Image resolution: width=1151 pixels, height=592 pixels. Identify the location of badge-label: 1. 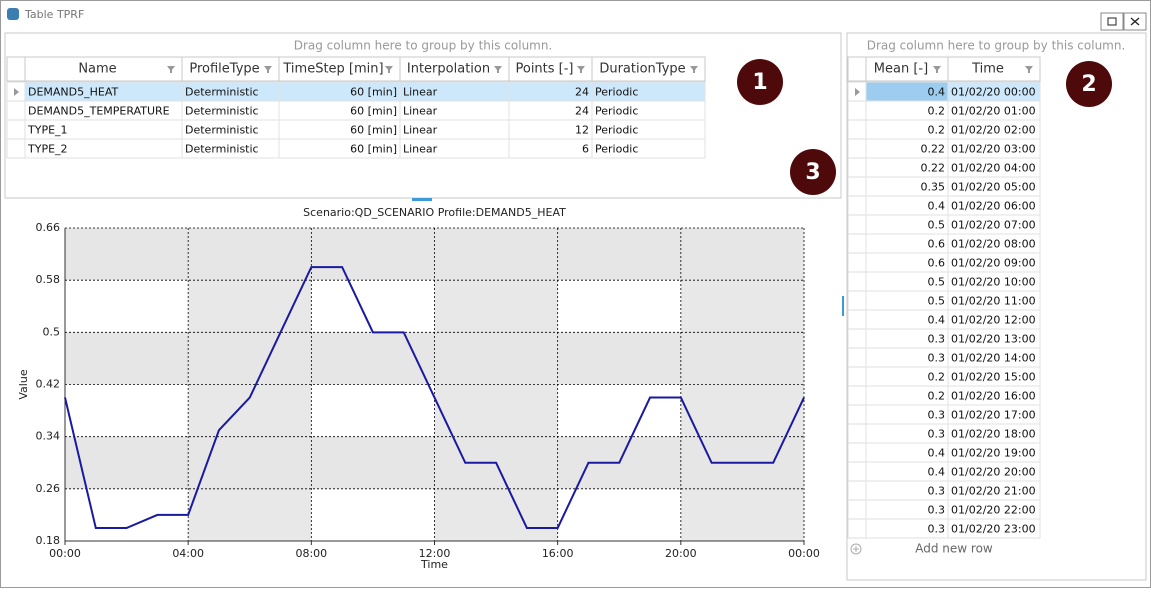
(759, 82).